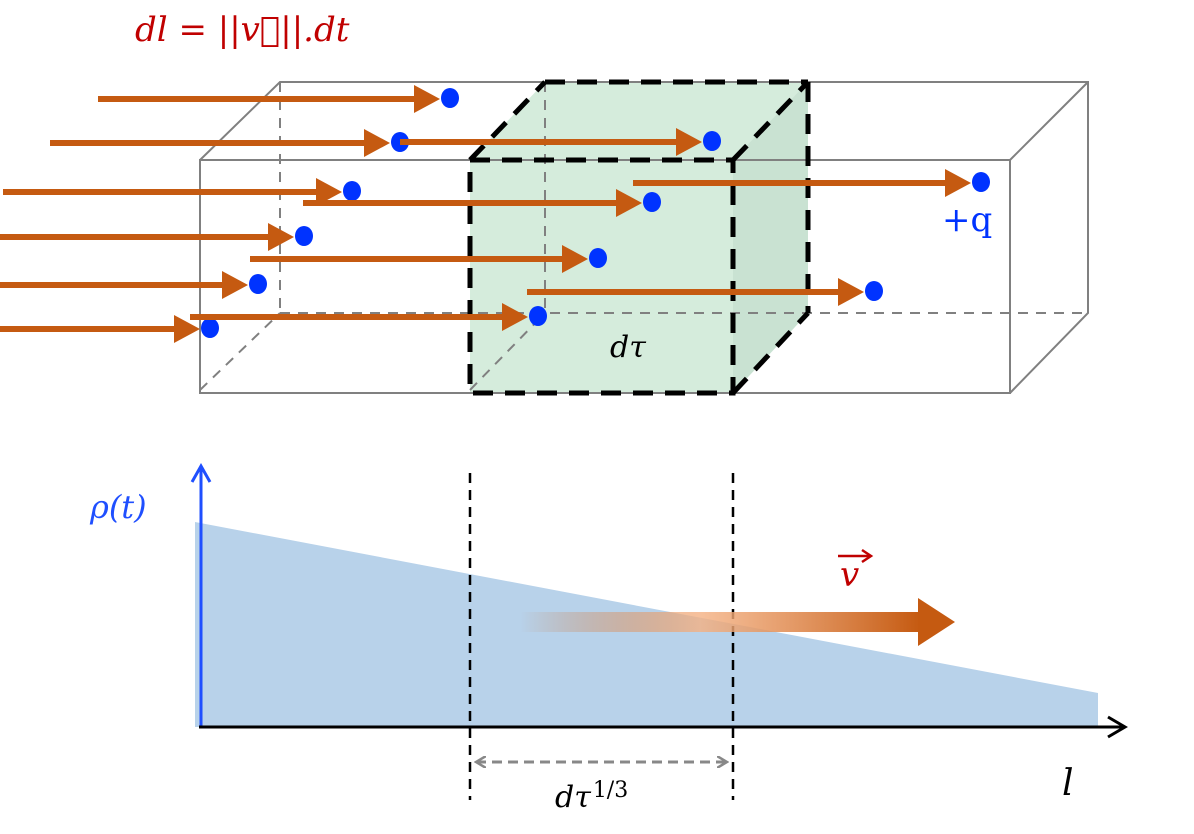 The image size is (1194, 834). What do you see at coordinates (628, 347) in the screenshot?
I see `volume-label: dτ` at bounding box center [628, 347].